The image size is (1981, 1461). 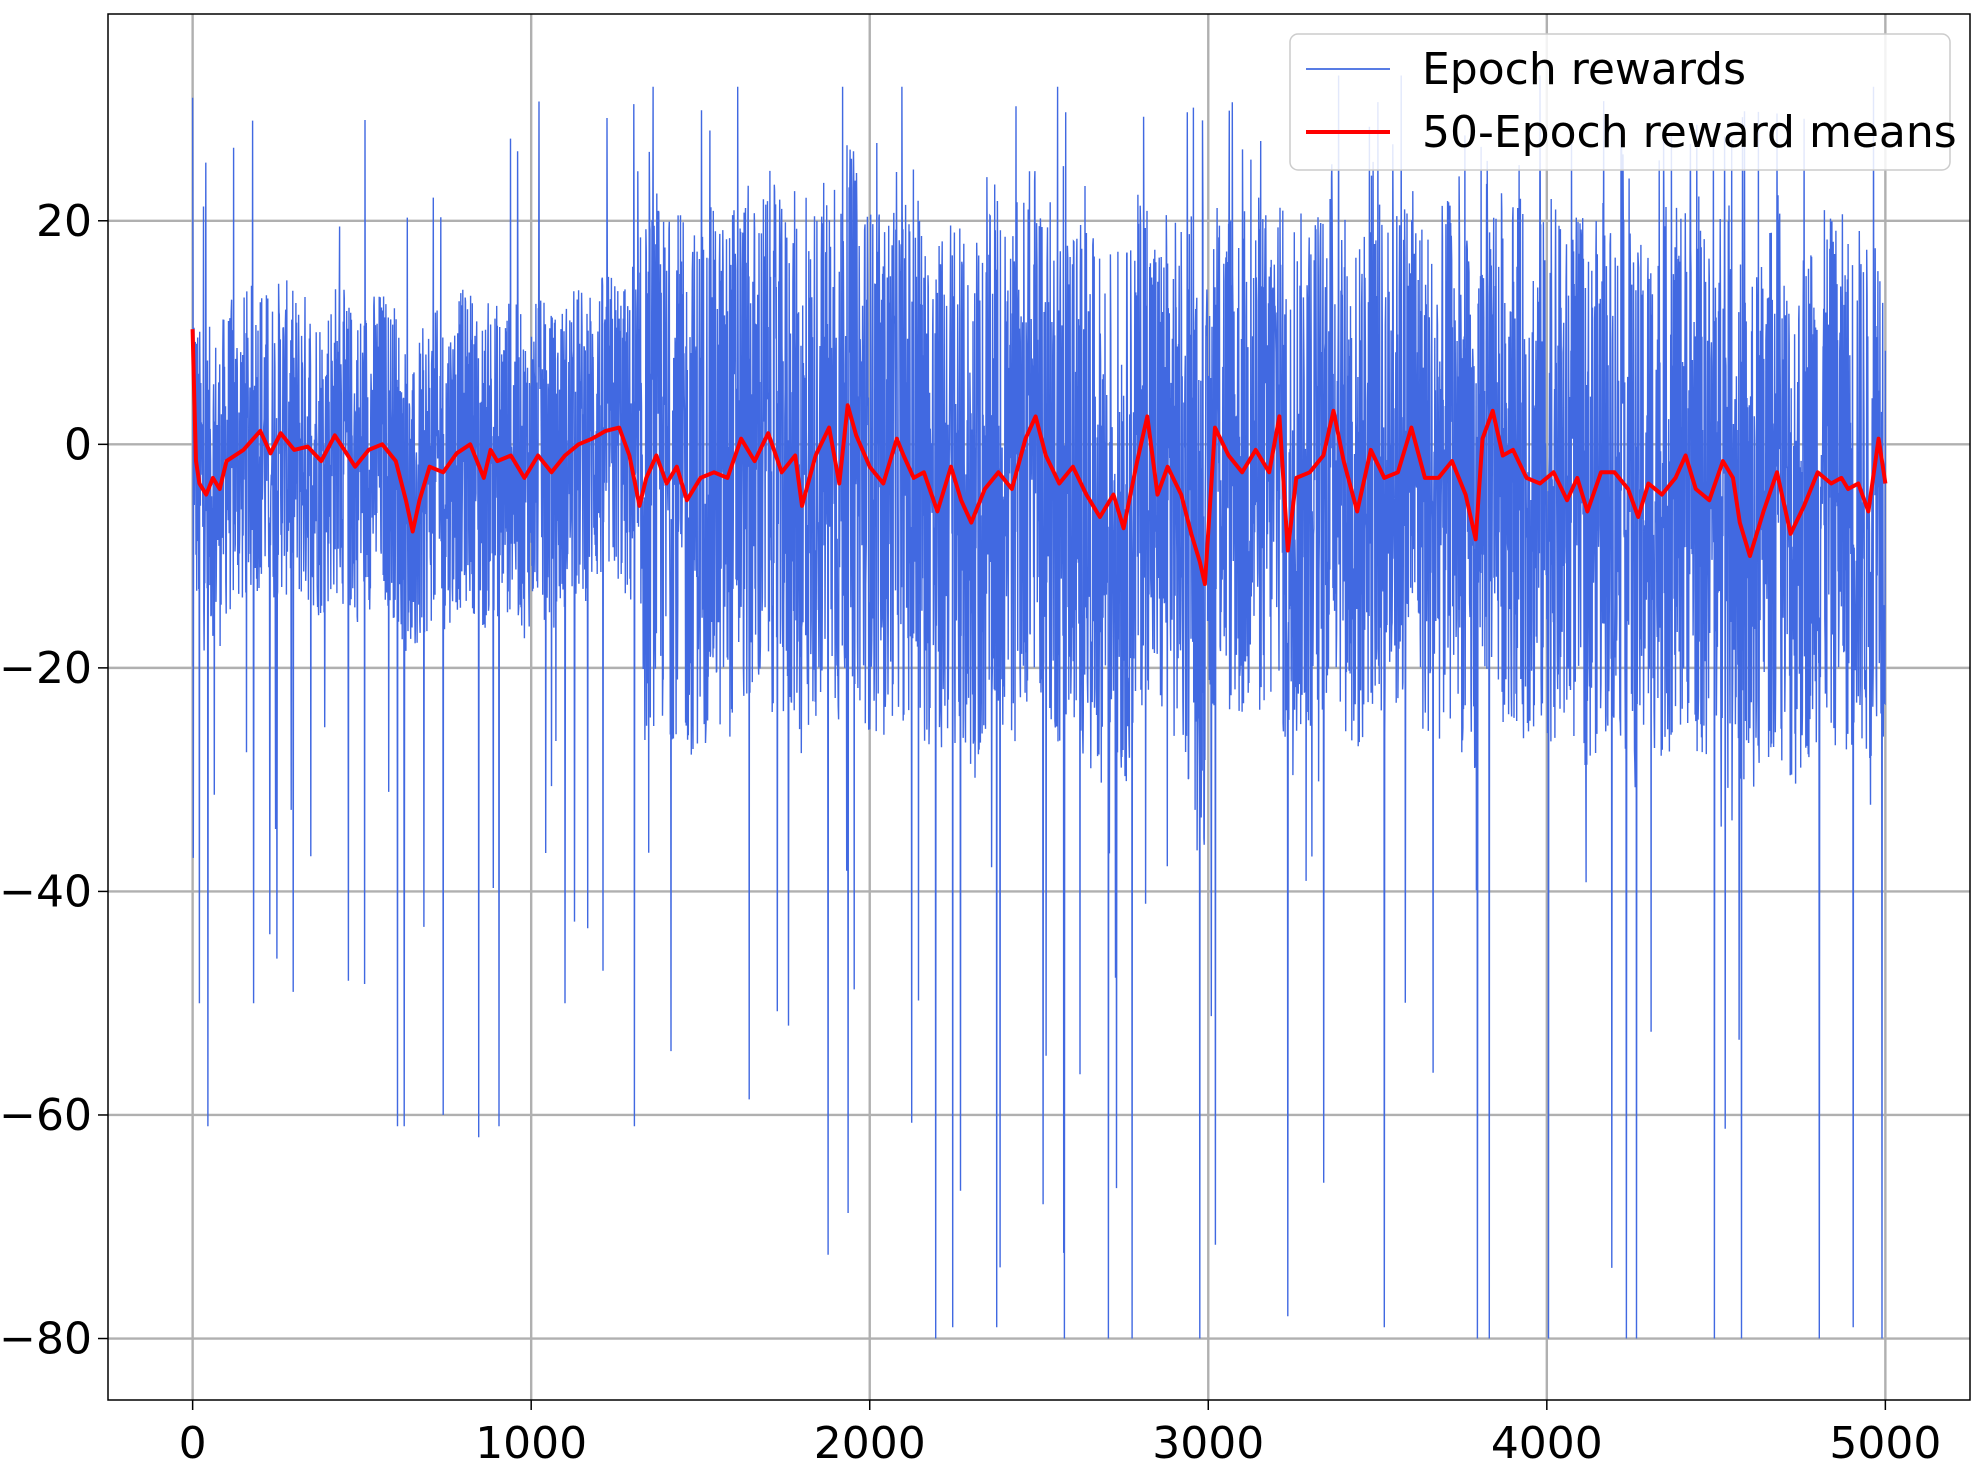 I want to click on x-tick-label: 4000, so click(x=1547, y=1439).